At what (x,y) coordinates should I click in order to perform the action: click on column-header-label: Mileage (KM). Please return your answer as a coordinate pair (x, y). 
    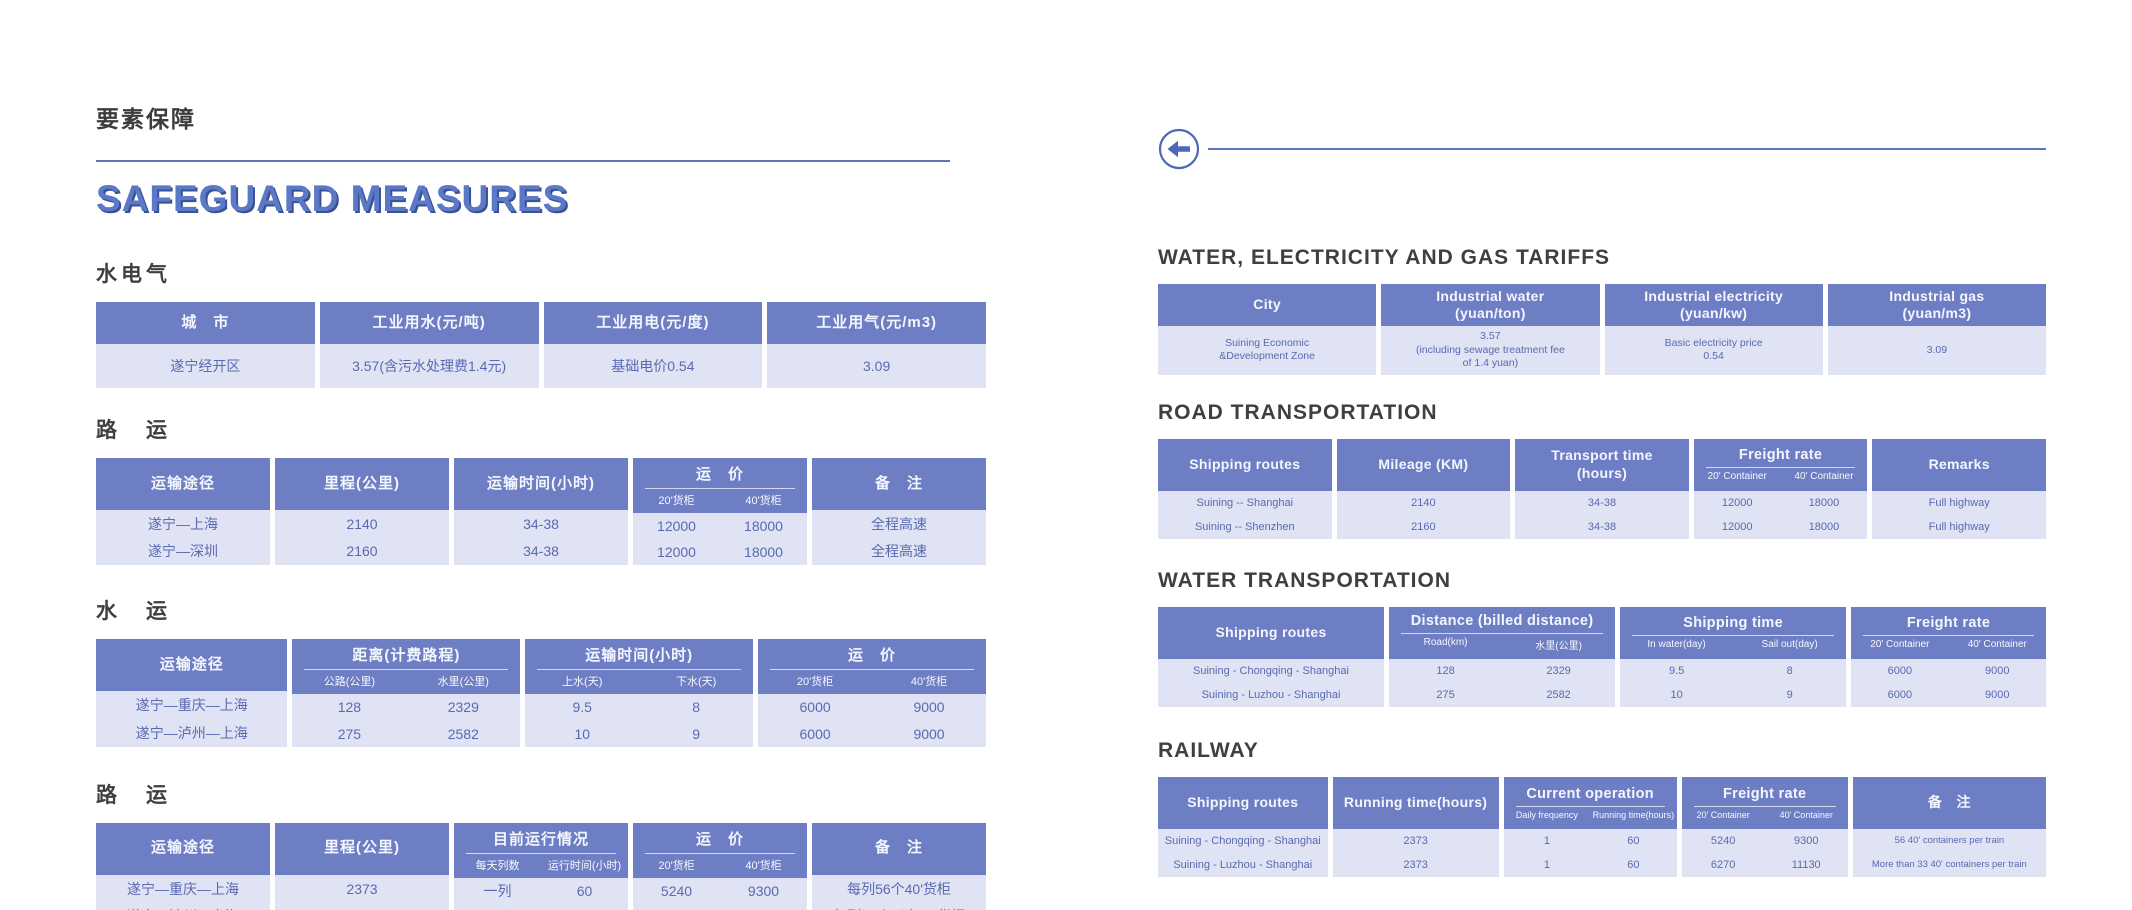
    Looking at the image, I should click on (1423, 464).